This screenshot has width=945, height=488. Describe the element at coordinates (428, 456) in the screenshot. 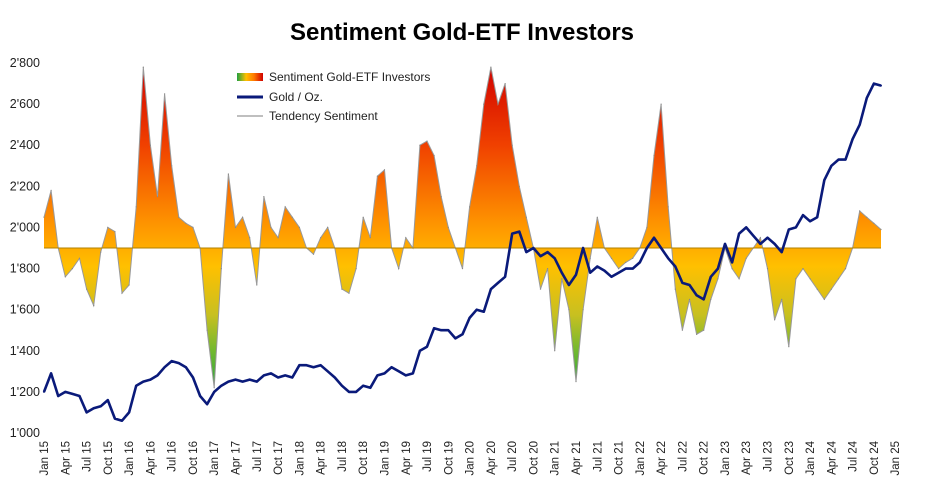

I see `x-tick-label: Jul 19` at that location.